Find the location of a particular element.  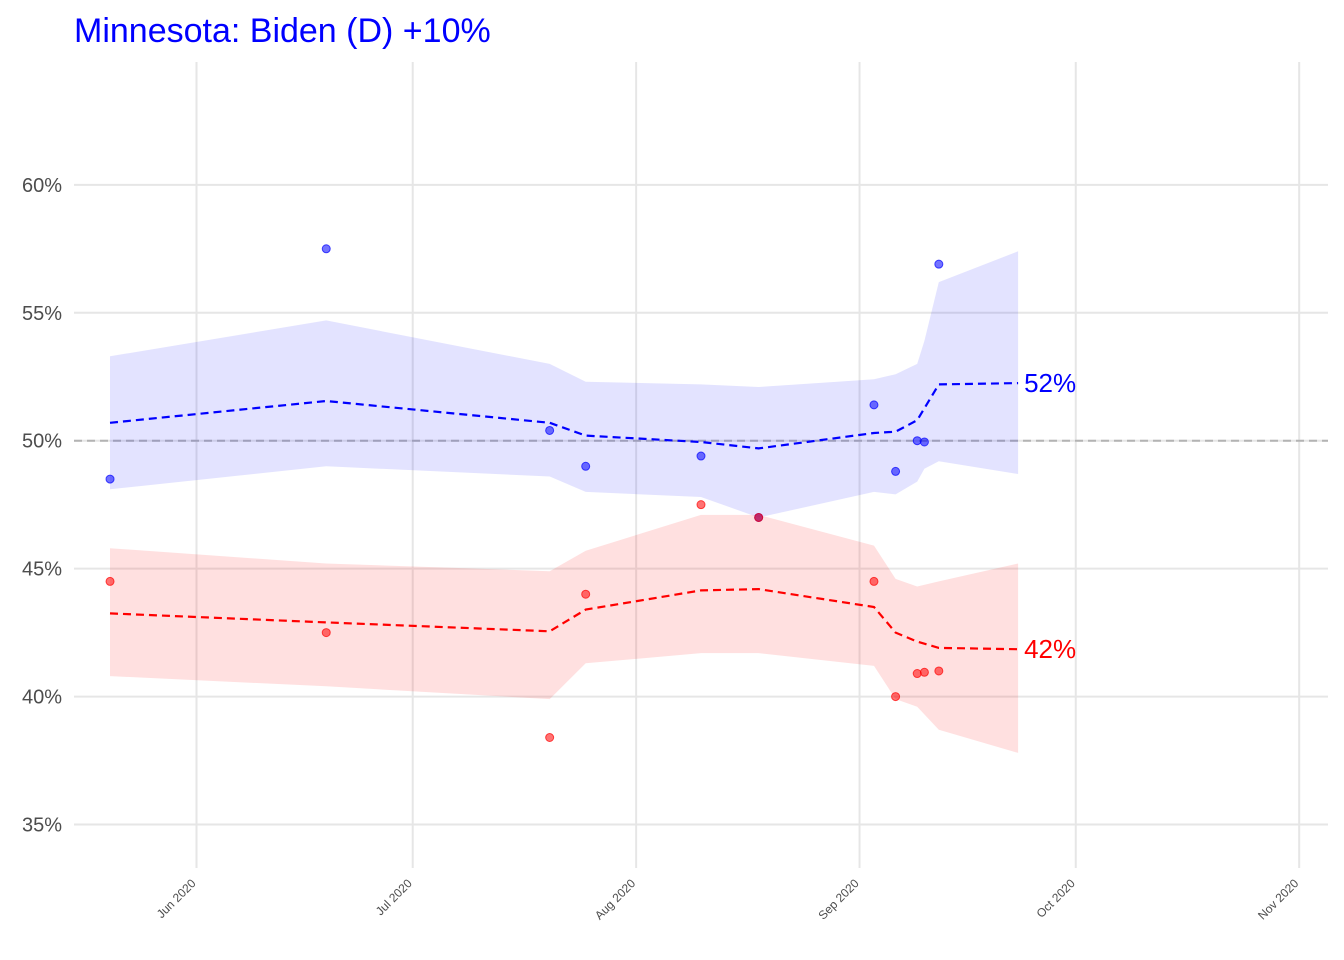

trump-trend-line is located at coordinates (564, 619).